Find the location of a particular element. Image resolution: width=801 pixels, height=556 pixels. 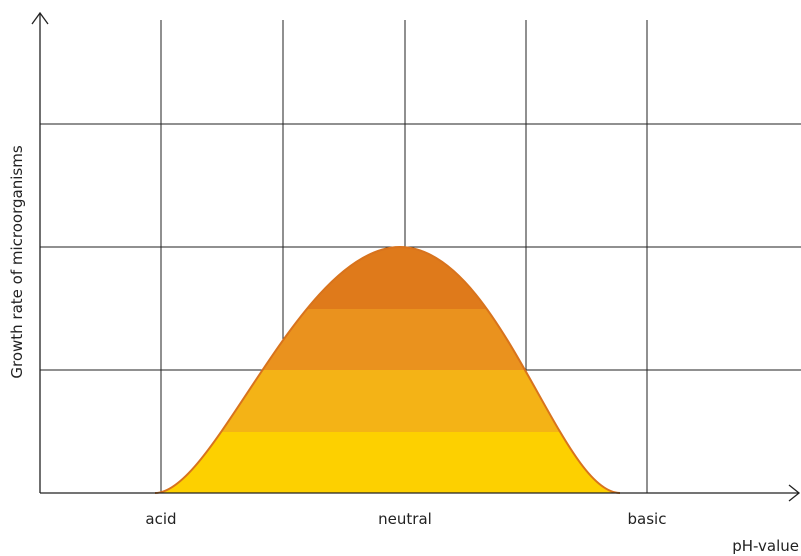

y-axis-arrow is located at coordinates (40, 18).